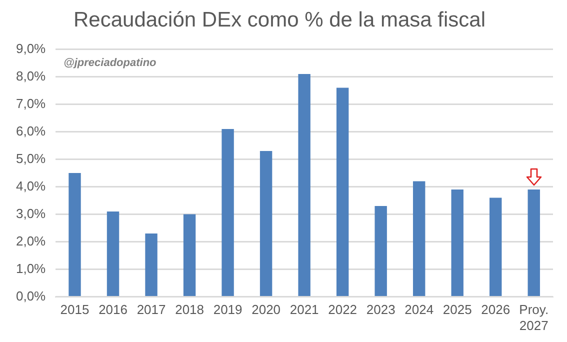 The image size is (567, 342). I want to click on x-tick-label: 2023, so click(381, 310).